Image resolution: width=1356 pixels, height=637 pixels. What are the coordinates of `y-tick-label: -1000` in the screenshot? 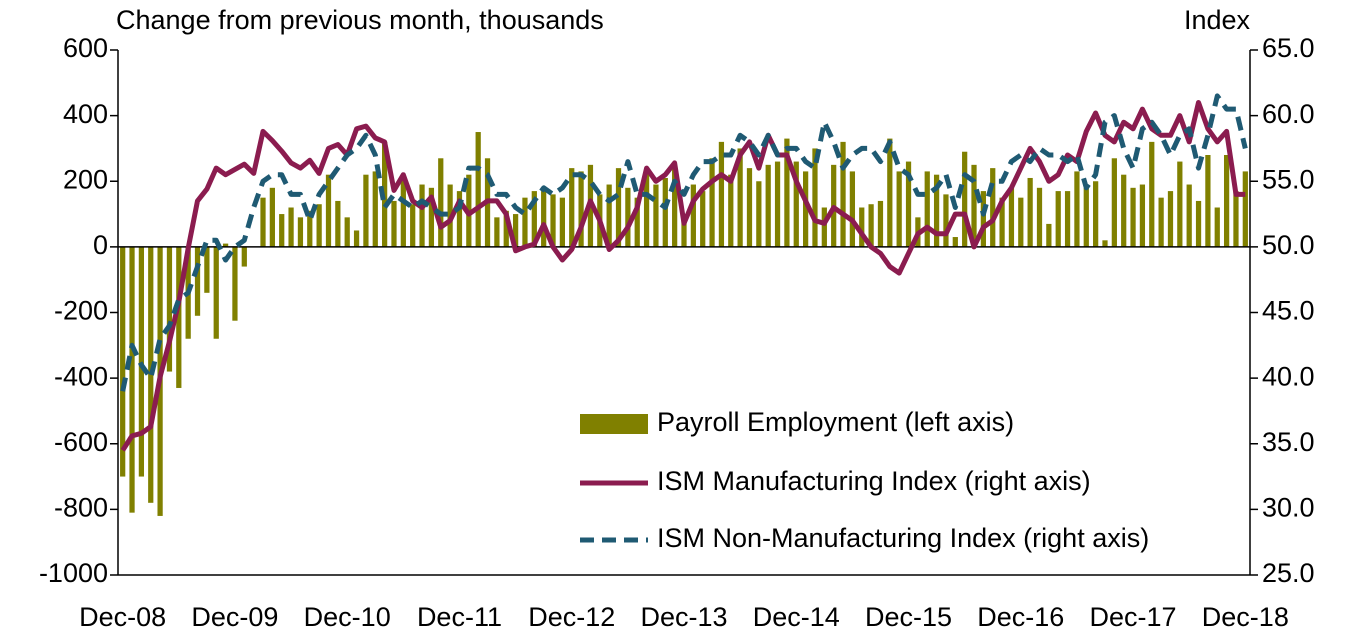 It's located at (73, 573).